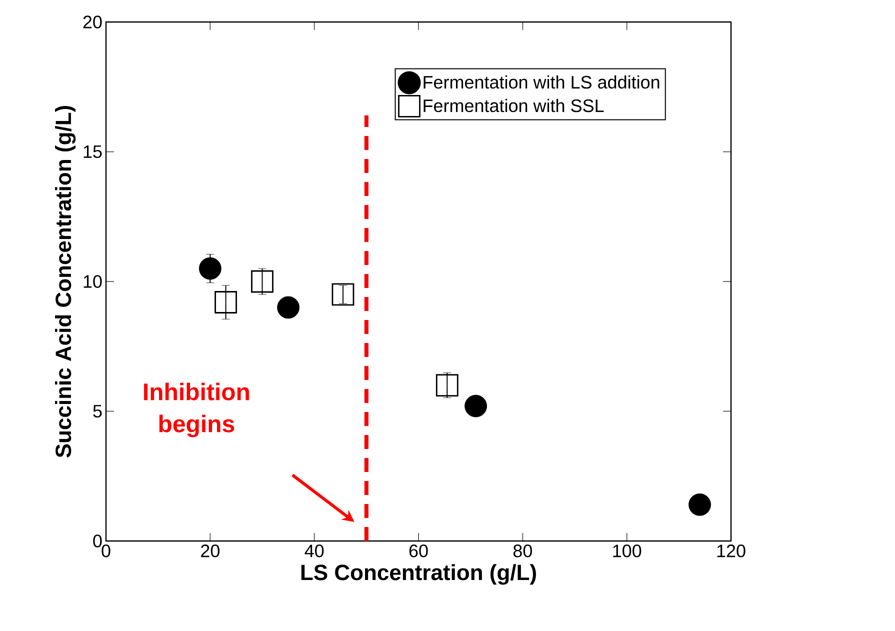 The width and height of the screenshot is (895, 631). Describe the element at coordinates (106, 551) in the screenshot. I see `x-tick-label: 0` at that location.